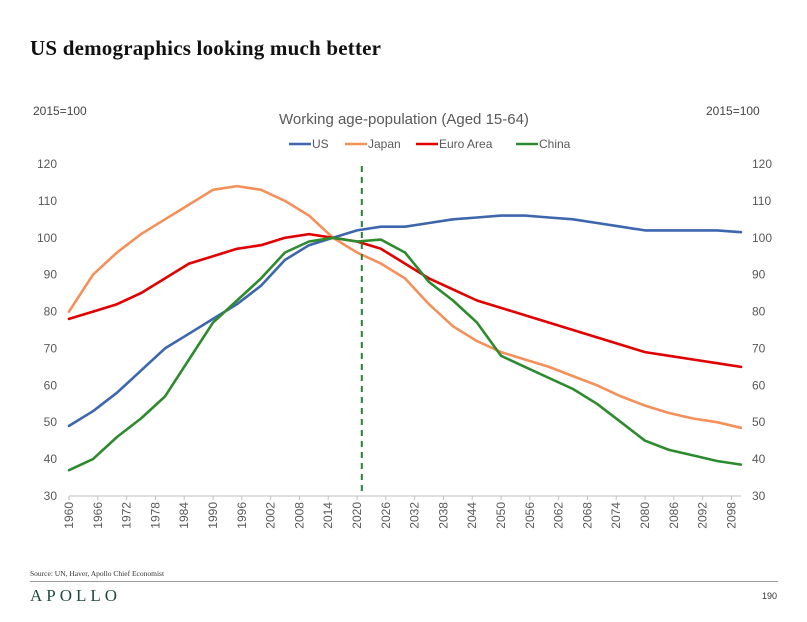  I want to click on y-tick-right: 40, so click(759, 459).